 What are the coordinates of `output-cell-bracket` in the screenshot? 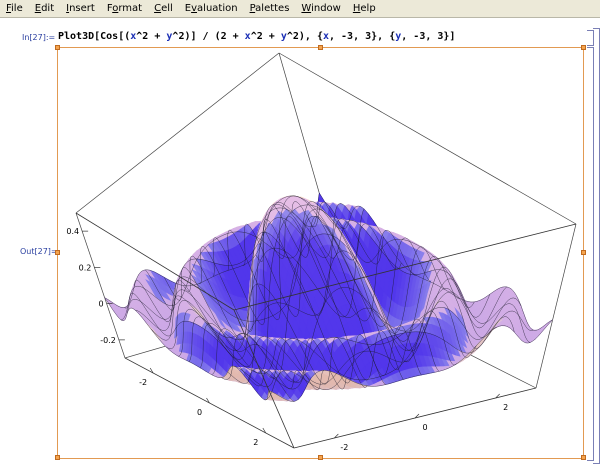 It's located at (590, 254).